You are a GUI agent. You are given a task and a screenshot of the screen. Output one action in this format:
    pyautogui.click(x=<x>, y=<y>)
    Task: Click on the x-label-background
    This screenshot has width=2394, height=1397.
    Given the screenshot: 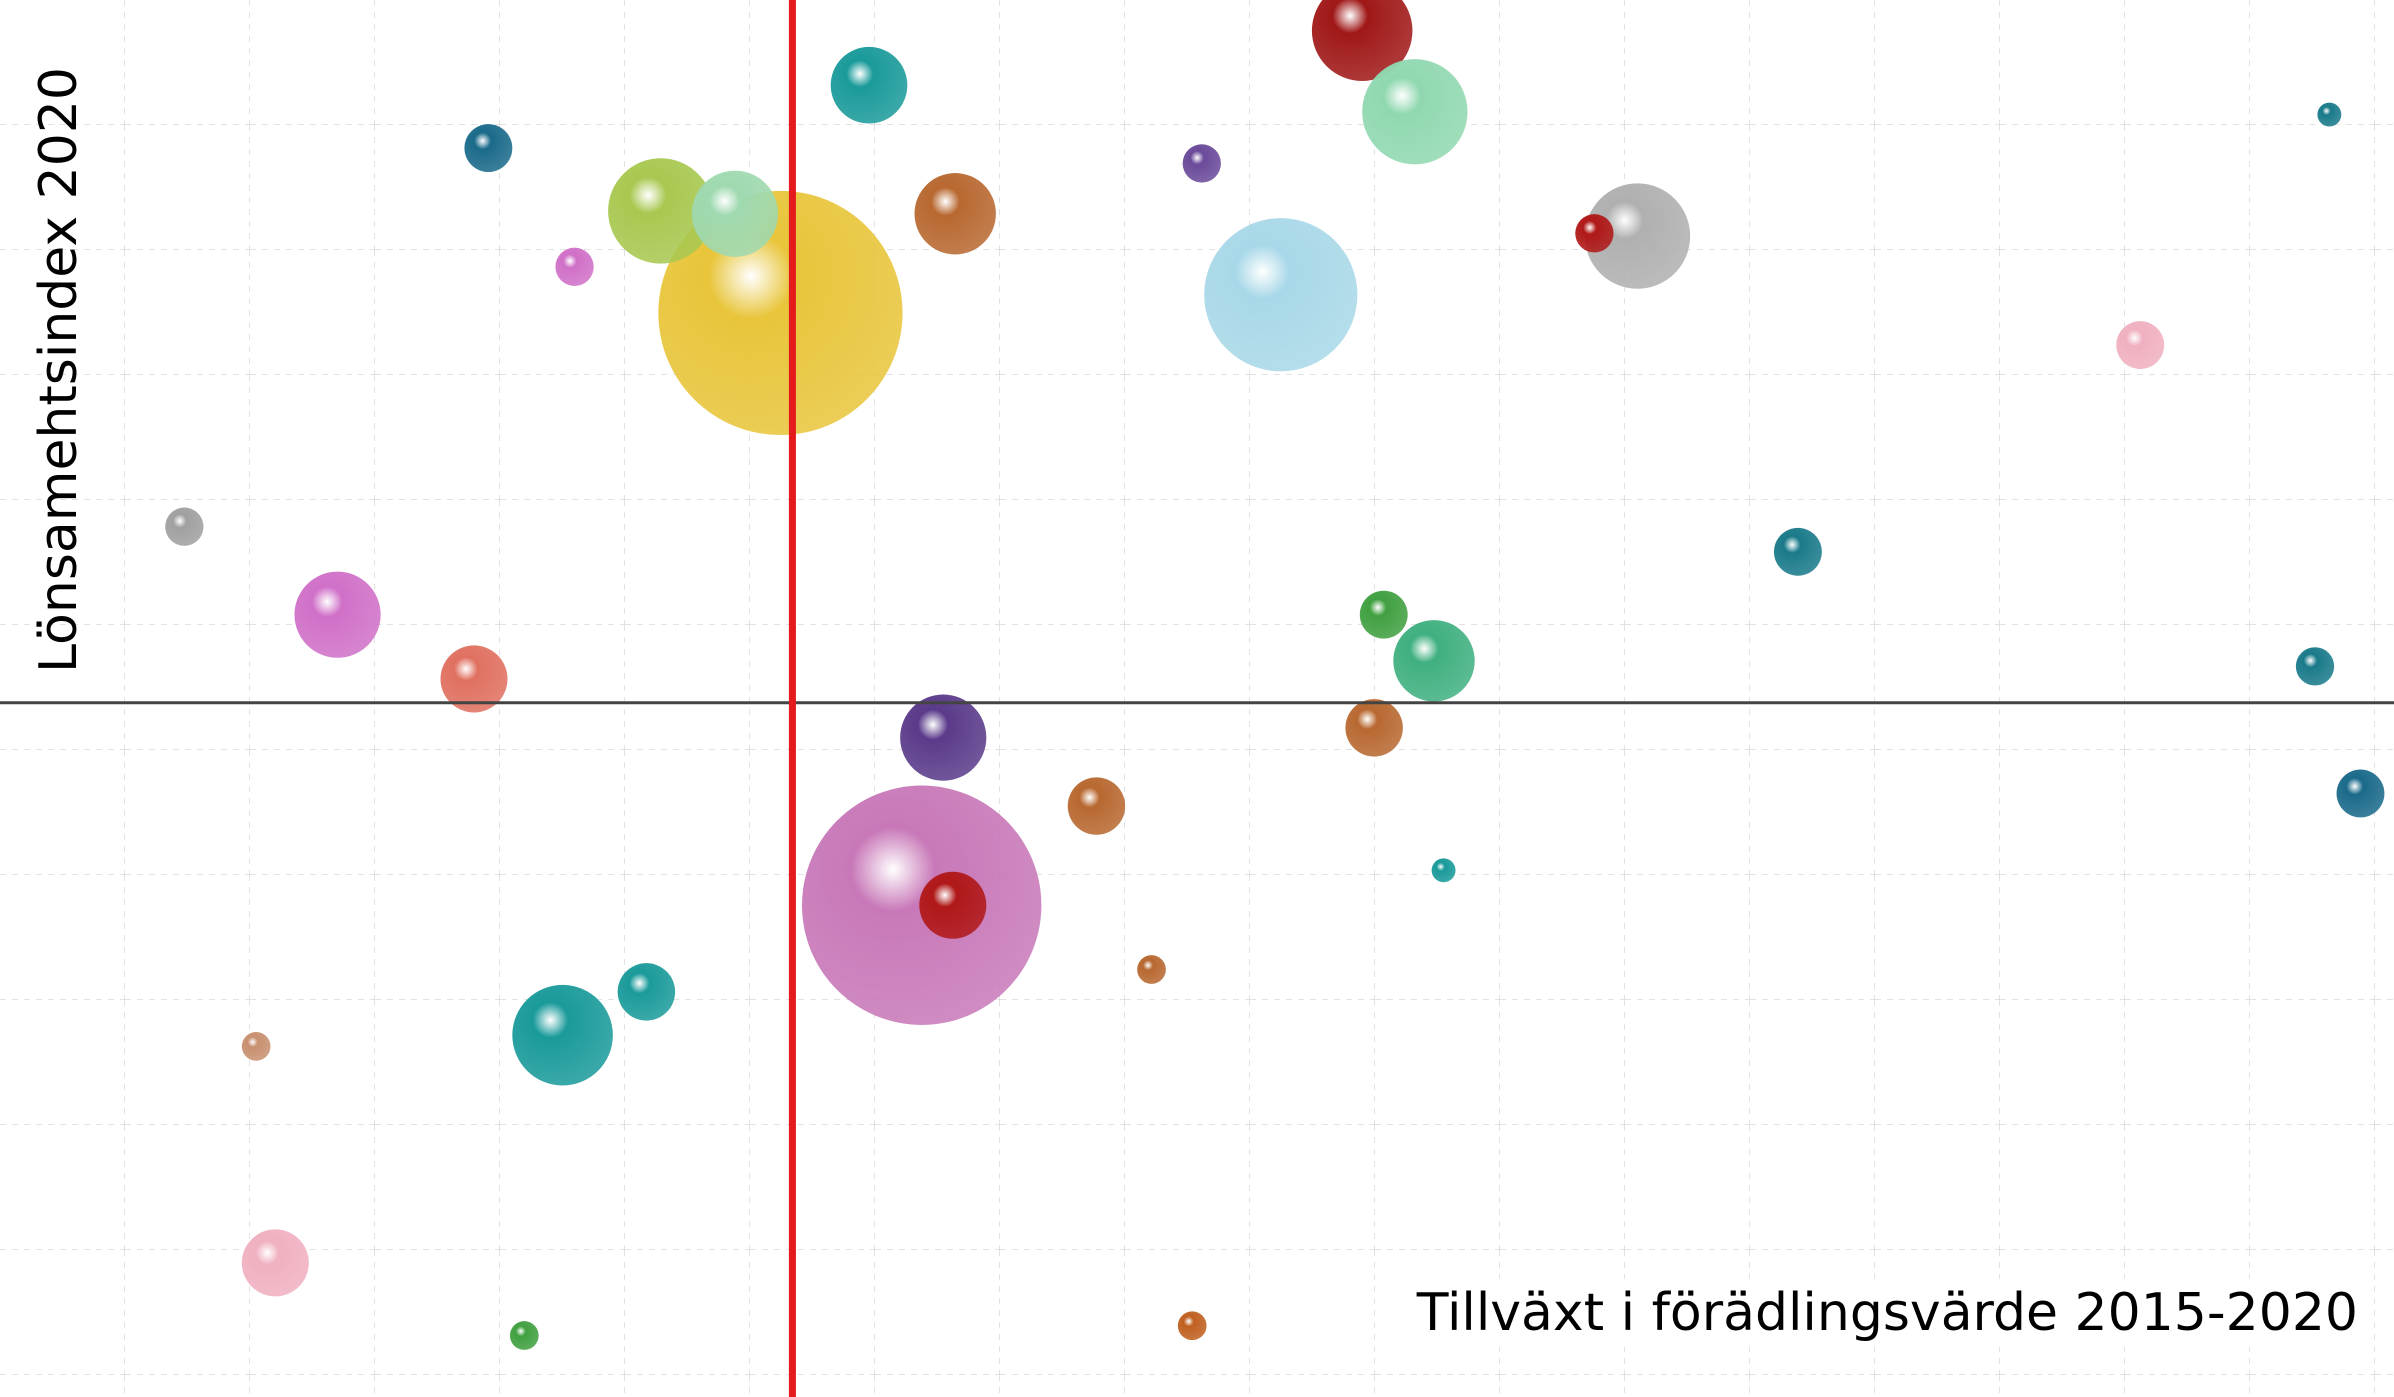 What is the action you would take?
    pyautogui.click(x=1886, y=1313)
    